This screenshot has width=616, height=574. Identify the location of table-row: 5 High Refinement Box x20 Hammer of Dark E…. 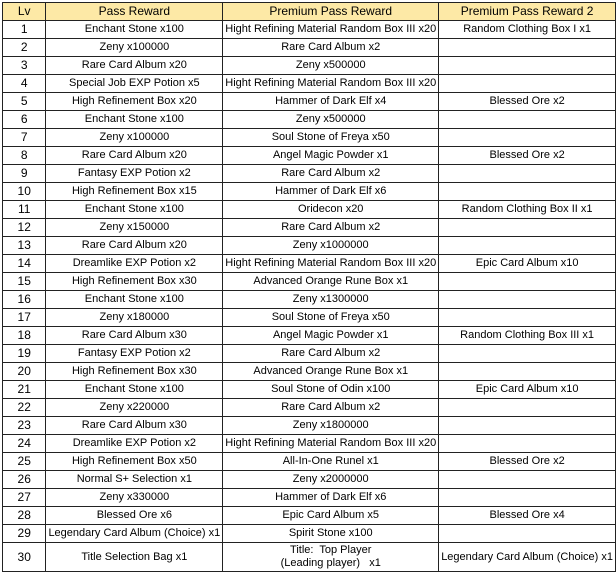
(308, 101).